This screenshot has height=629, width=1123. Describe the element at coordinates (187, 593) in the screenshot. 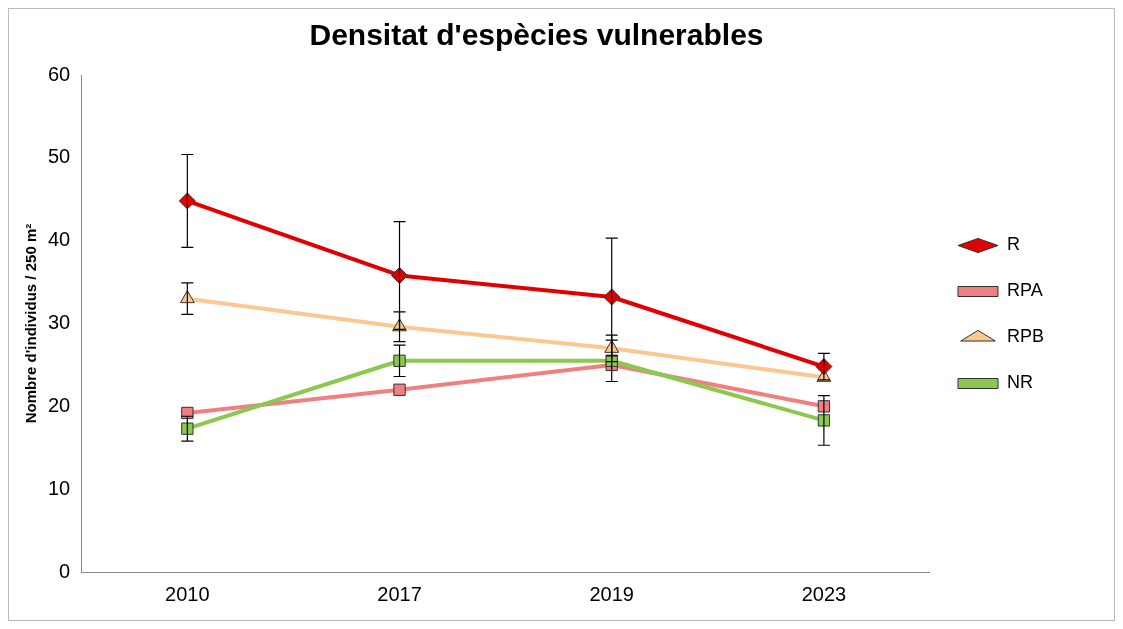

I see `x-tick-label: 2010` at that location.